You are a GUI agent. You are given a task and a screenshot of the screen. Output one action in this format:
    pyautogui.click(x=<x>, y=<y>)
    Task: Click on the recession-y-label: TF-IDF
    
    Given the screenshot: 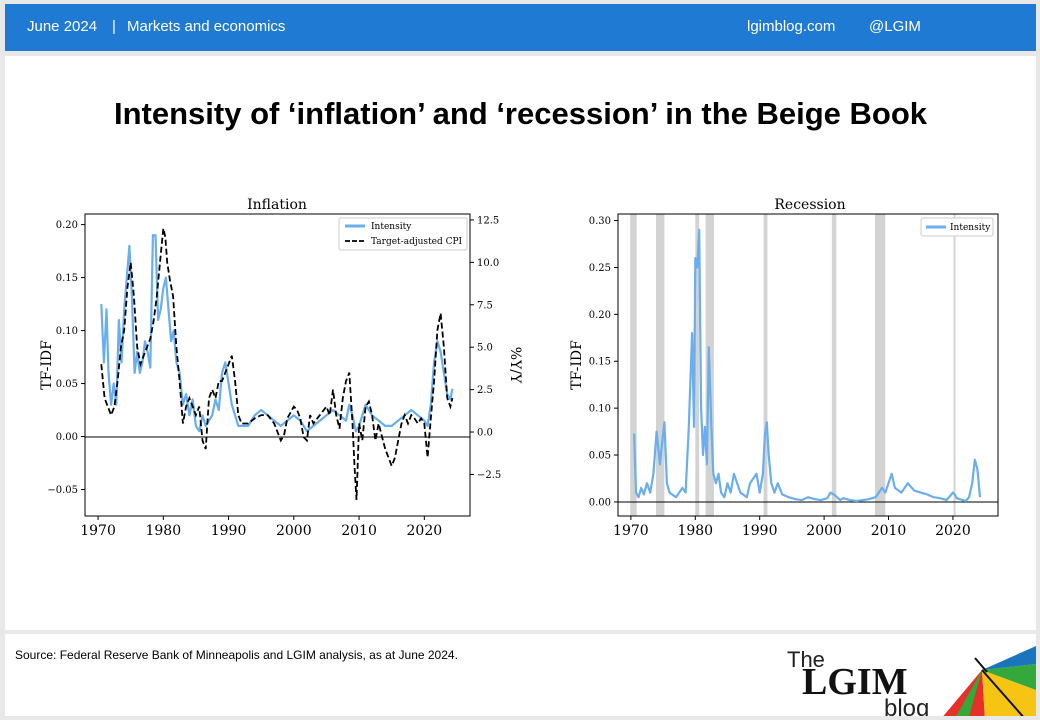 What is the action you would take?
    pyautogui.click(x=577, y=365)
    